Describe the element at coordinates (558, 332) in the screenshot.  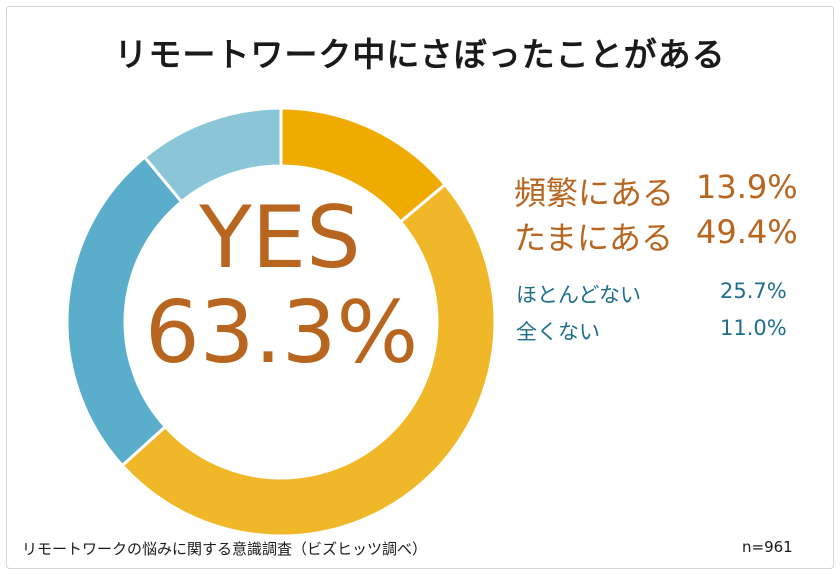
I see `legend-label: 全くない` at that location.